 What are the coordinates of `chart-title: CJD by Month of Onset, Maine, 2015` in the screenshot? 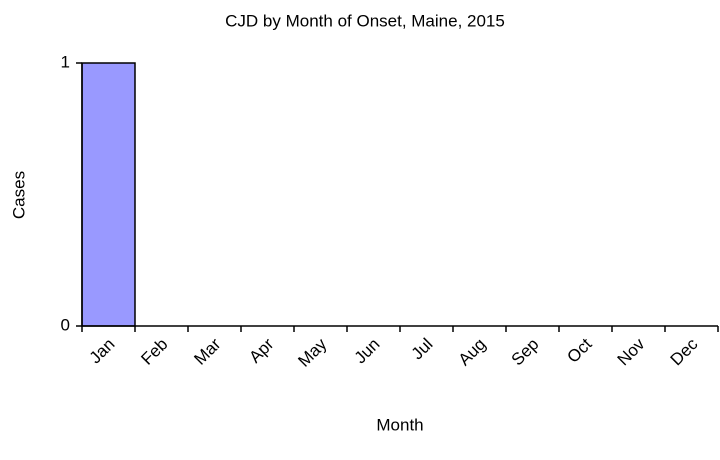 It's located at (365, 20).